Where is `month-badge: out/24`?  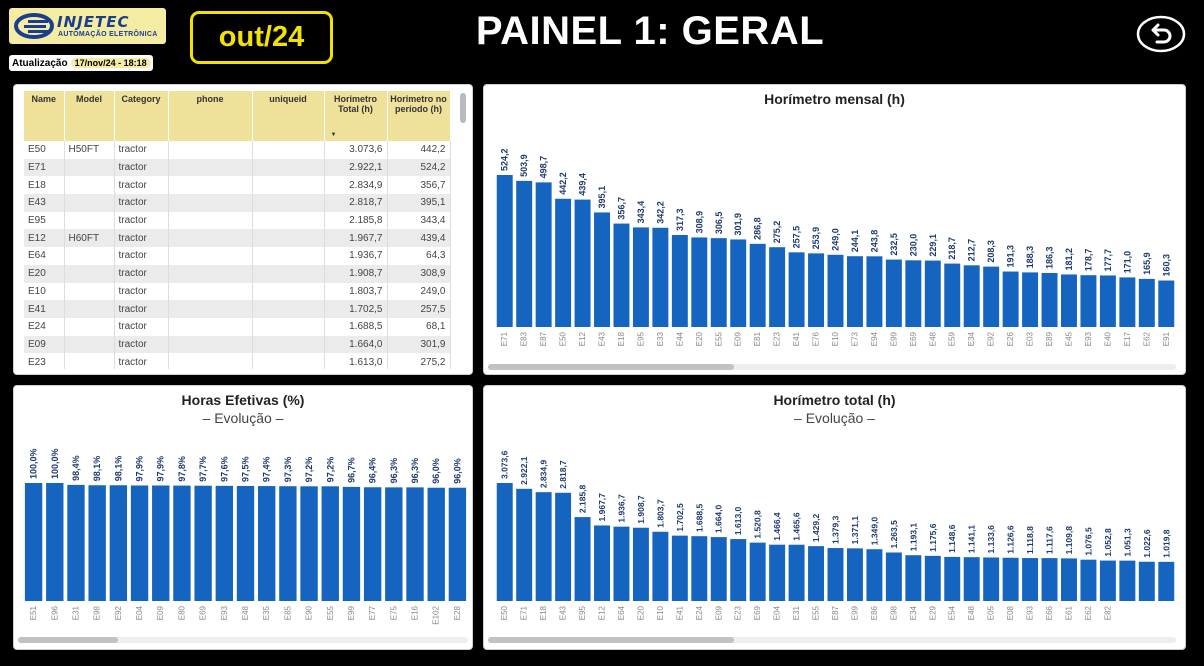
month-badge: out/24 is located at coordinates (261, 37).